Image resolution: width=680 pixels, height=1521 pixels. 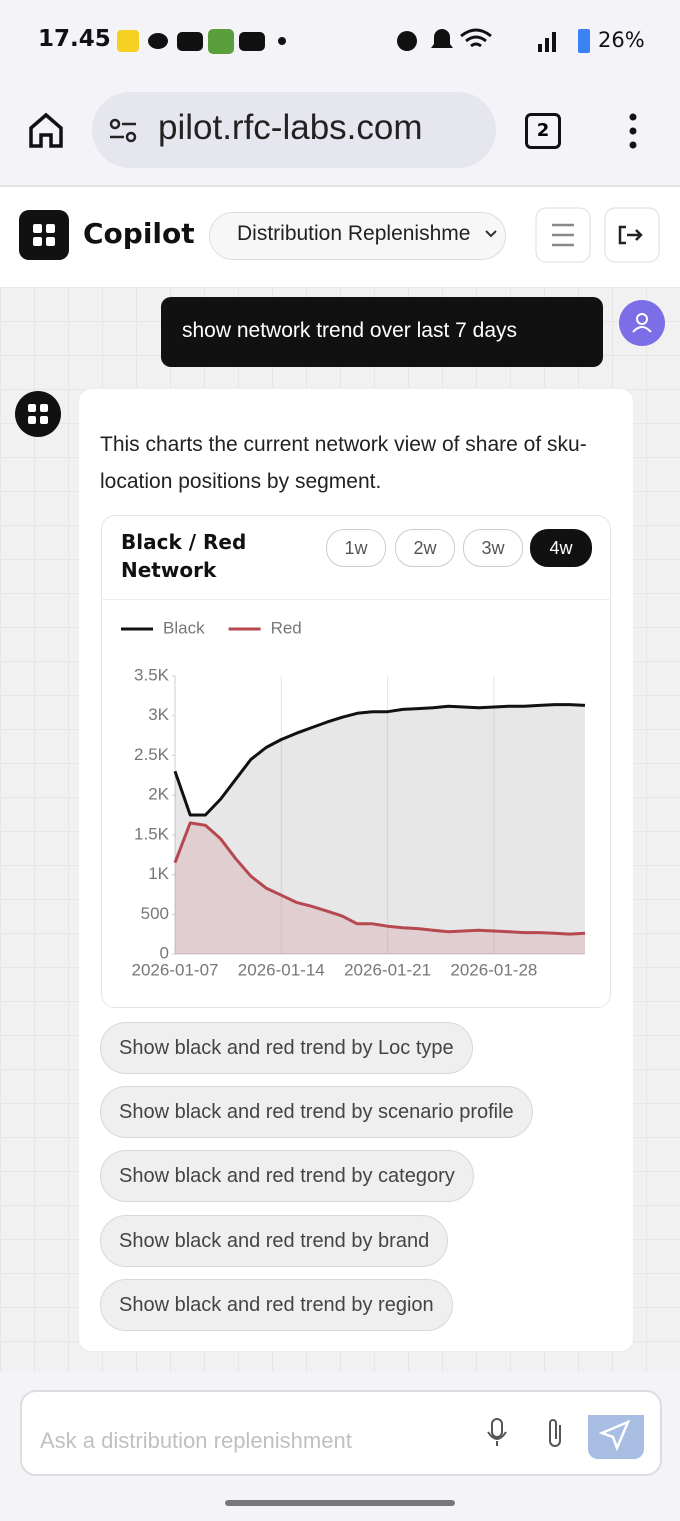 I want to click on y-tick-label: 1.5K, so click(x=152, y=833).